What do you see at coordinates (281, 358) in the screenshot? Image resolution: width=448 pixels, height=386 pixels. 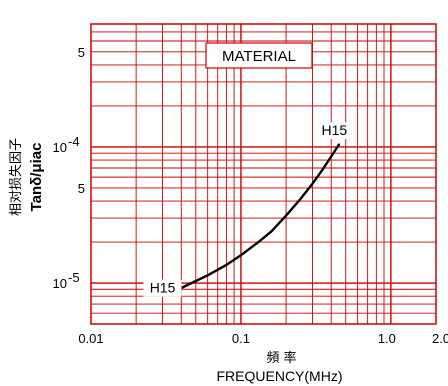 I see `x-axis-label-cn: 頻 率` at bounding box center [281, 358].